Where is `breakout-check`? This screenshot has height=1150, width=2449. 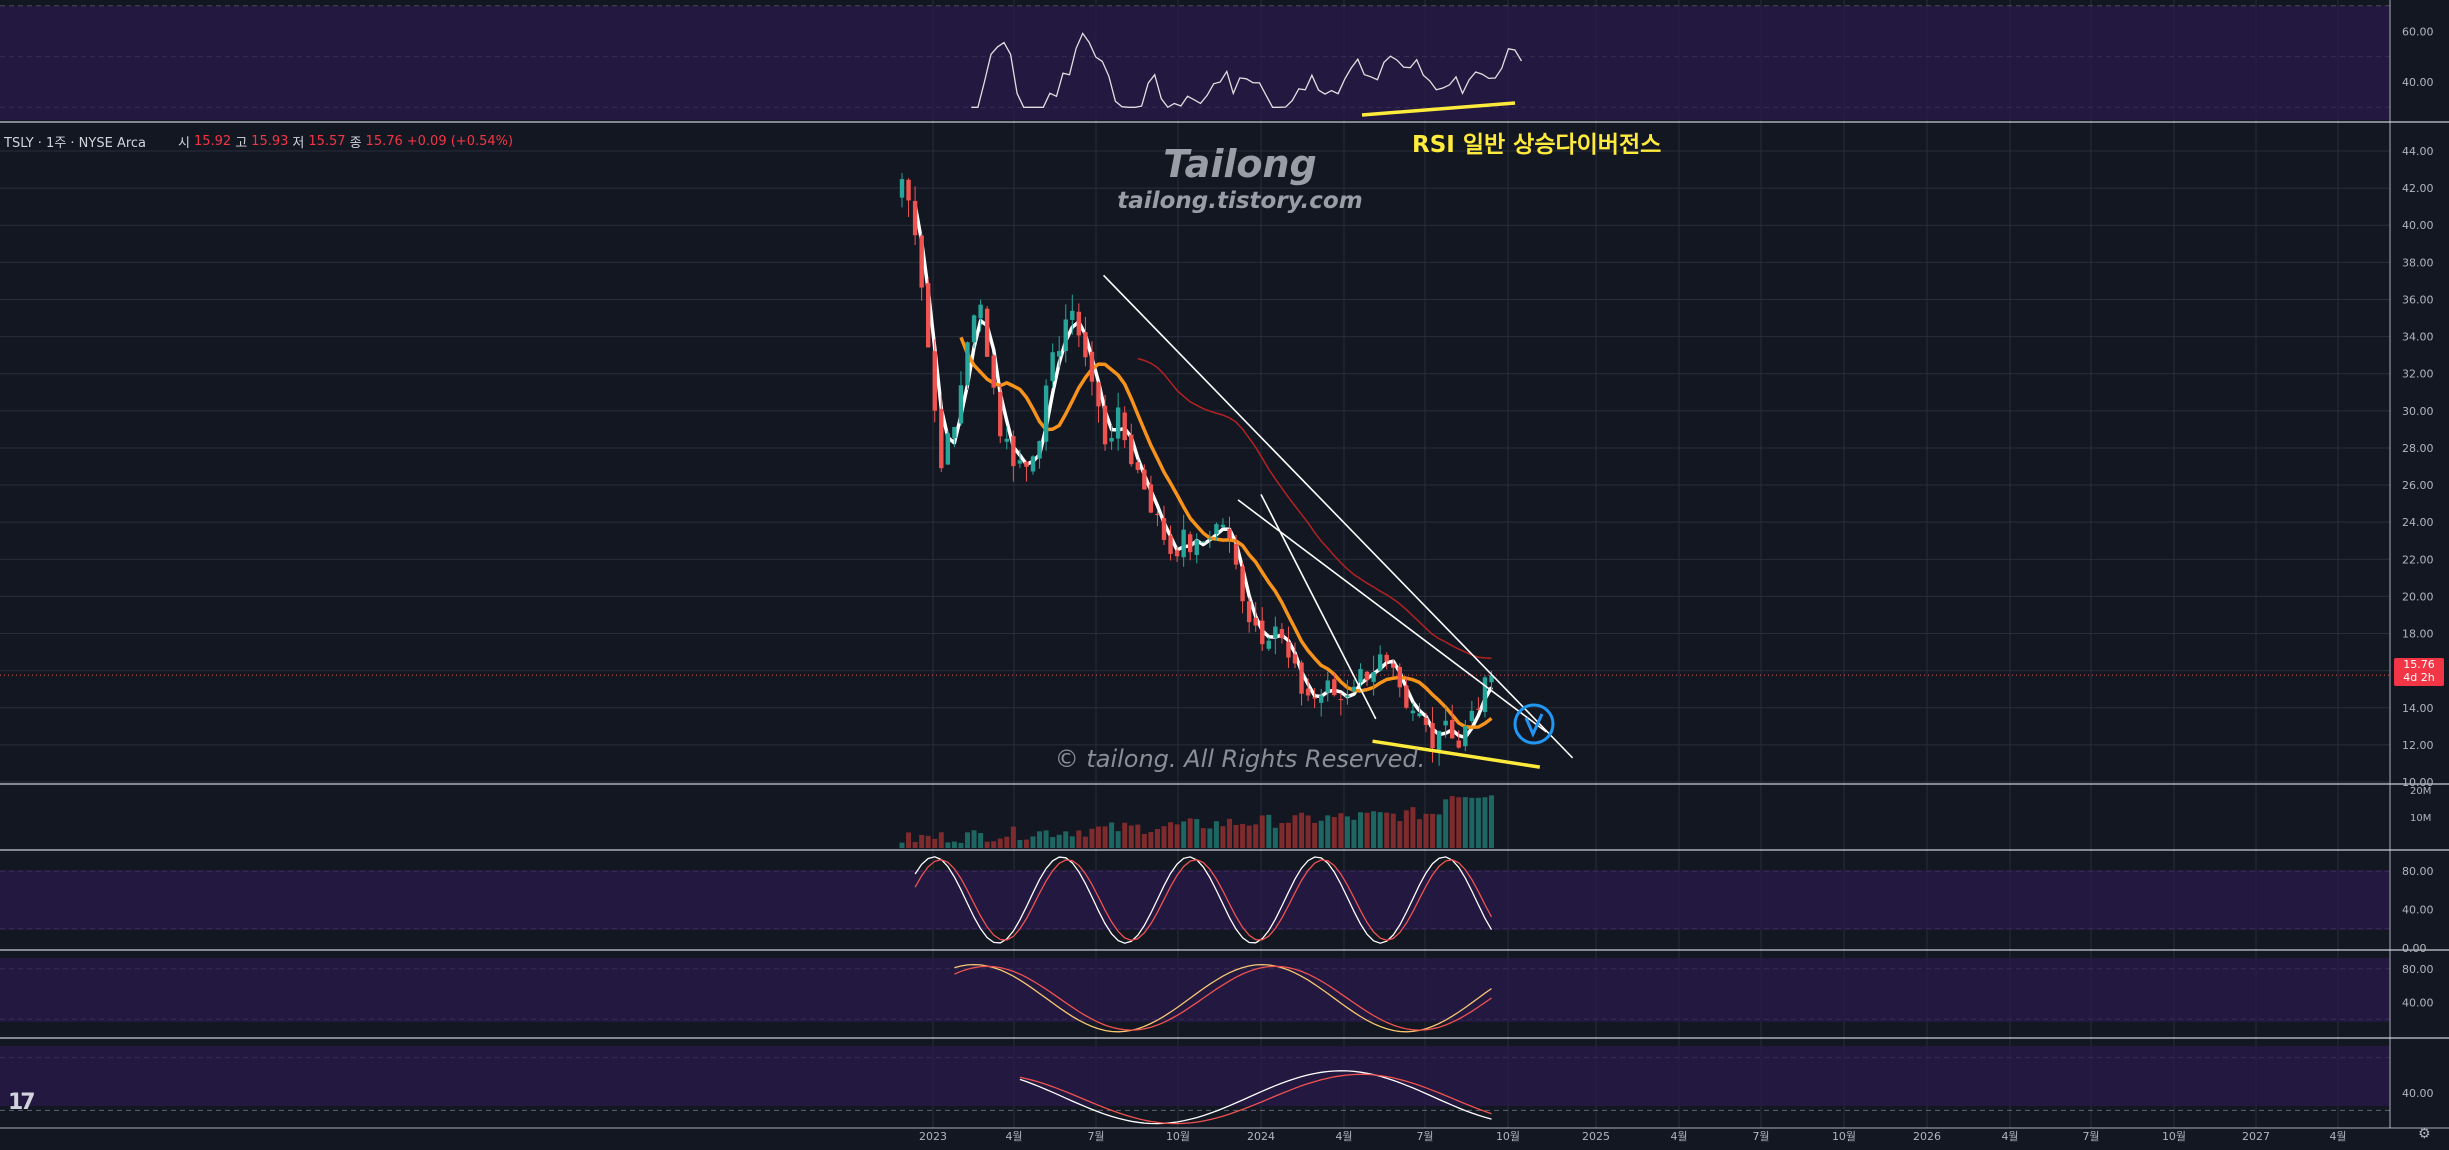 breakout-check is located at coordinates (1534, 725).